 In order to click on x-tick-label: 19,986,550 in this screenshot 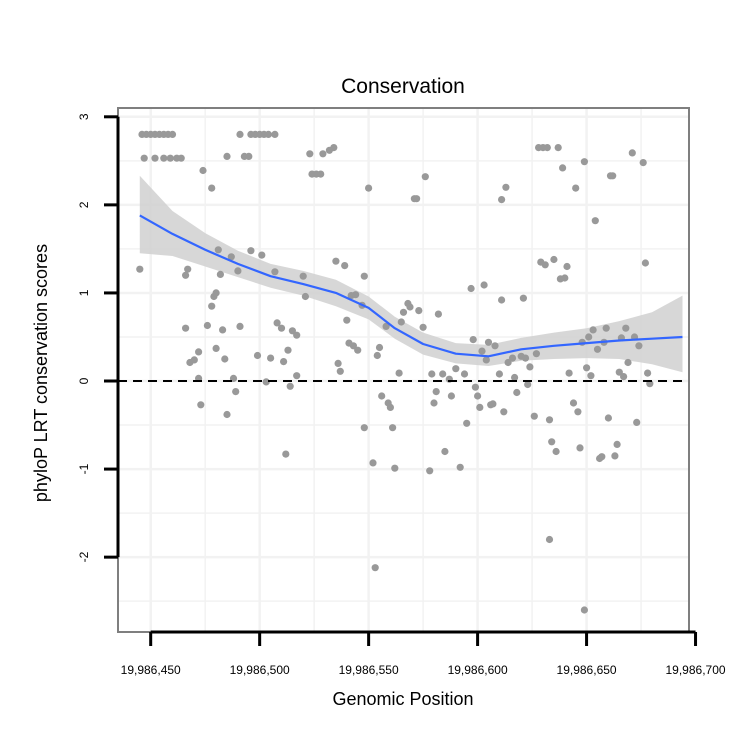, I will do `click(369, 670)`.